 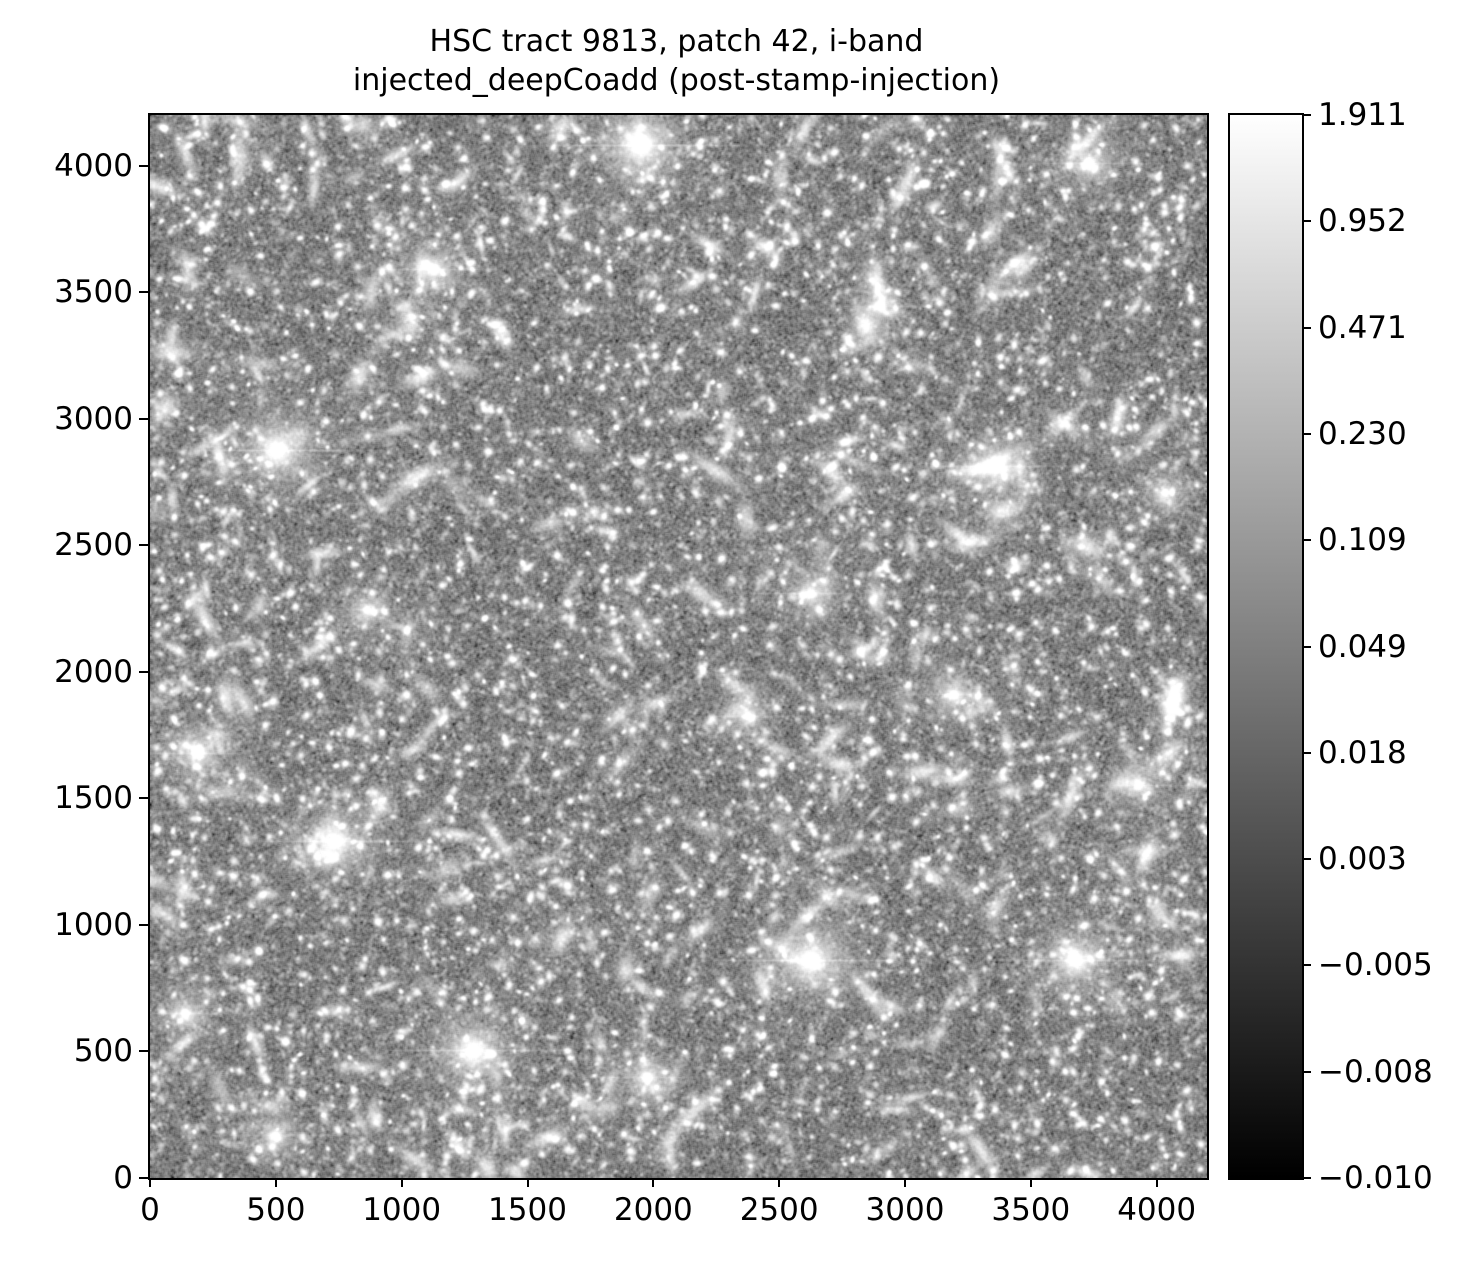 I want to click on y-tick-2000, so click(x=143, y=671).